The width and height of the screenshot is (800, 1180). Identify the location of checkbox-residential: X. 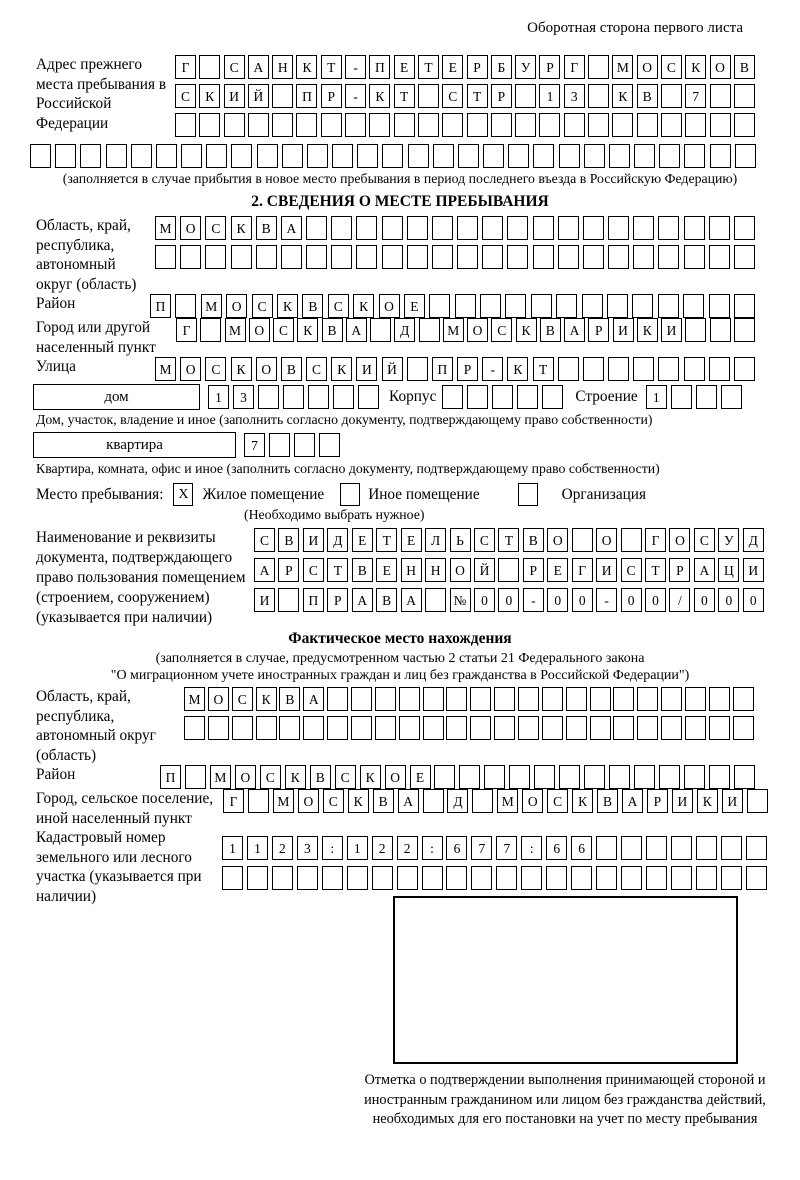
(183, 494).